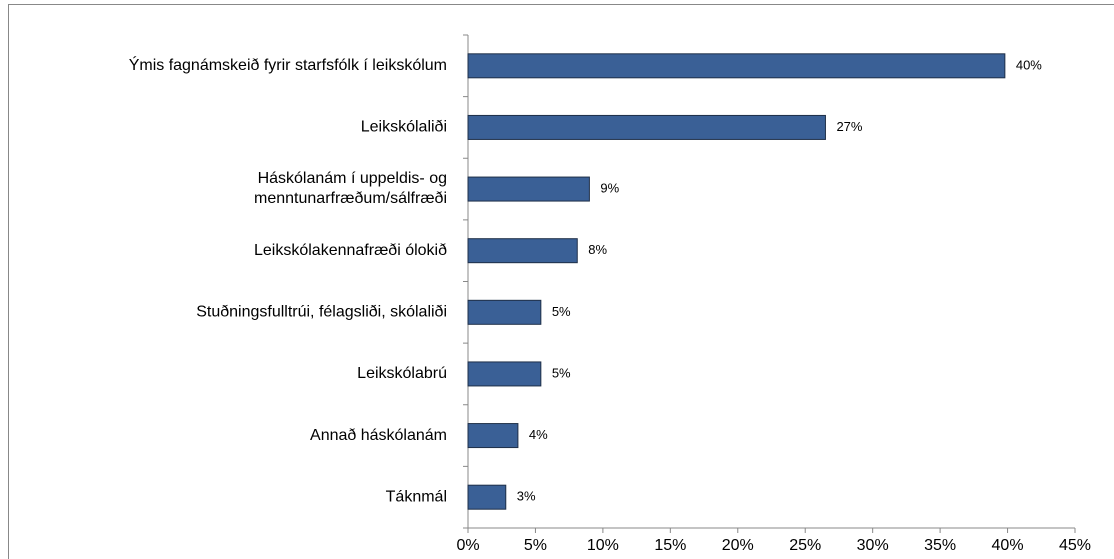 The height and width of the screenshot is (559, 1114). What do you see at coordinates (738, 545) in the screenshot?
I see `x-tick-label: 20%` at bounding box center [738, 545].